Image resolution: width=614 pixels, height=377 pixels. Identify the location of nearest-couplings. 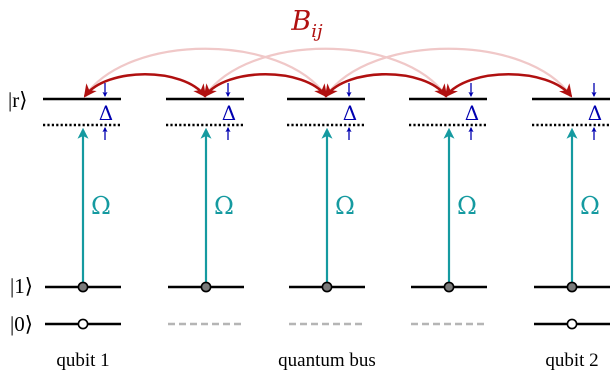
(328, 85).